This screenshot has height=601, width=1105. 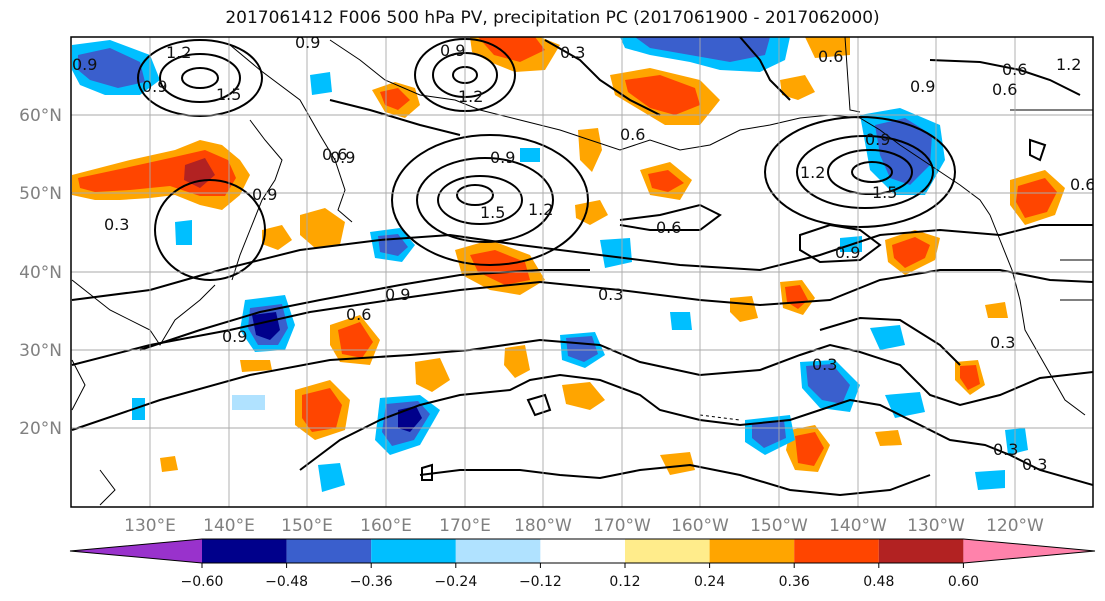 I want to click on latitude-labels: 60°N 50°N 40°N 30°N 20°N, so click(x=40, y=272).